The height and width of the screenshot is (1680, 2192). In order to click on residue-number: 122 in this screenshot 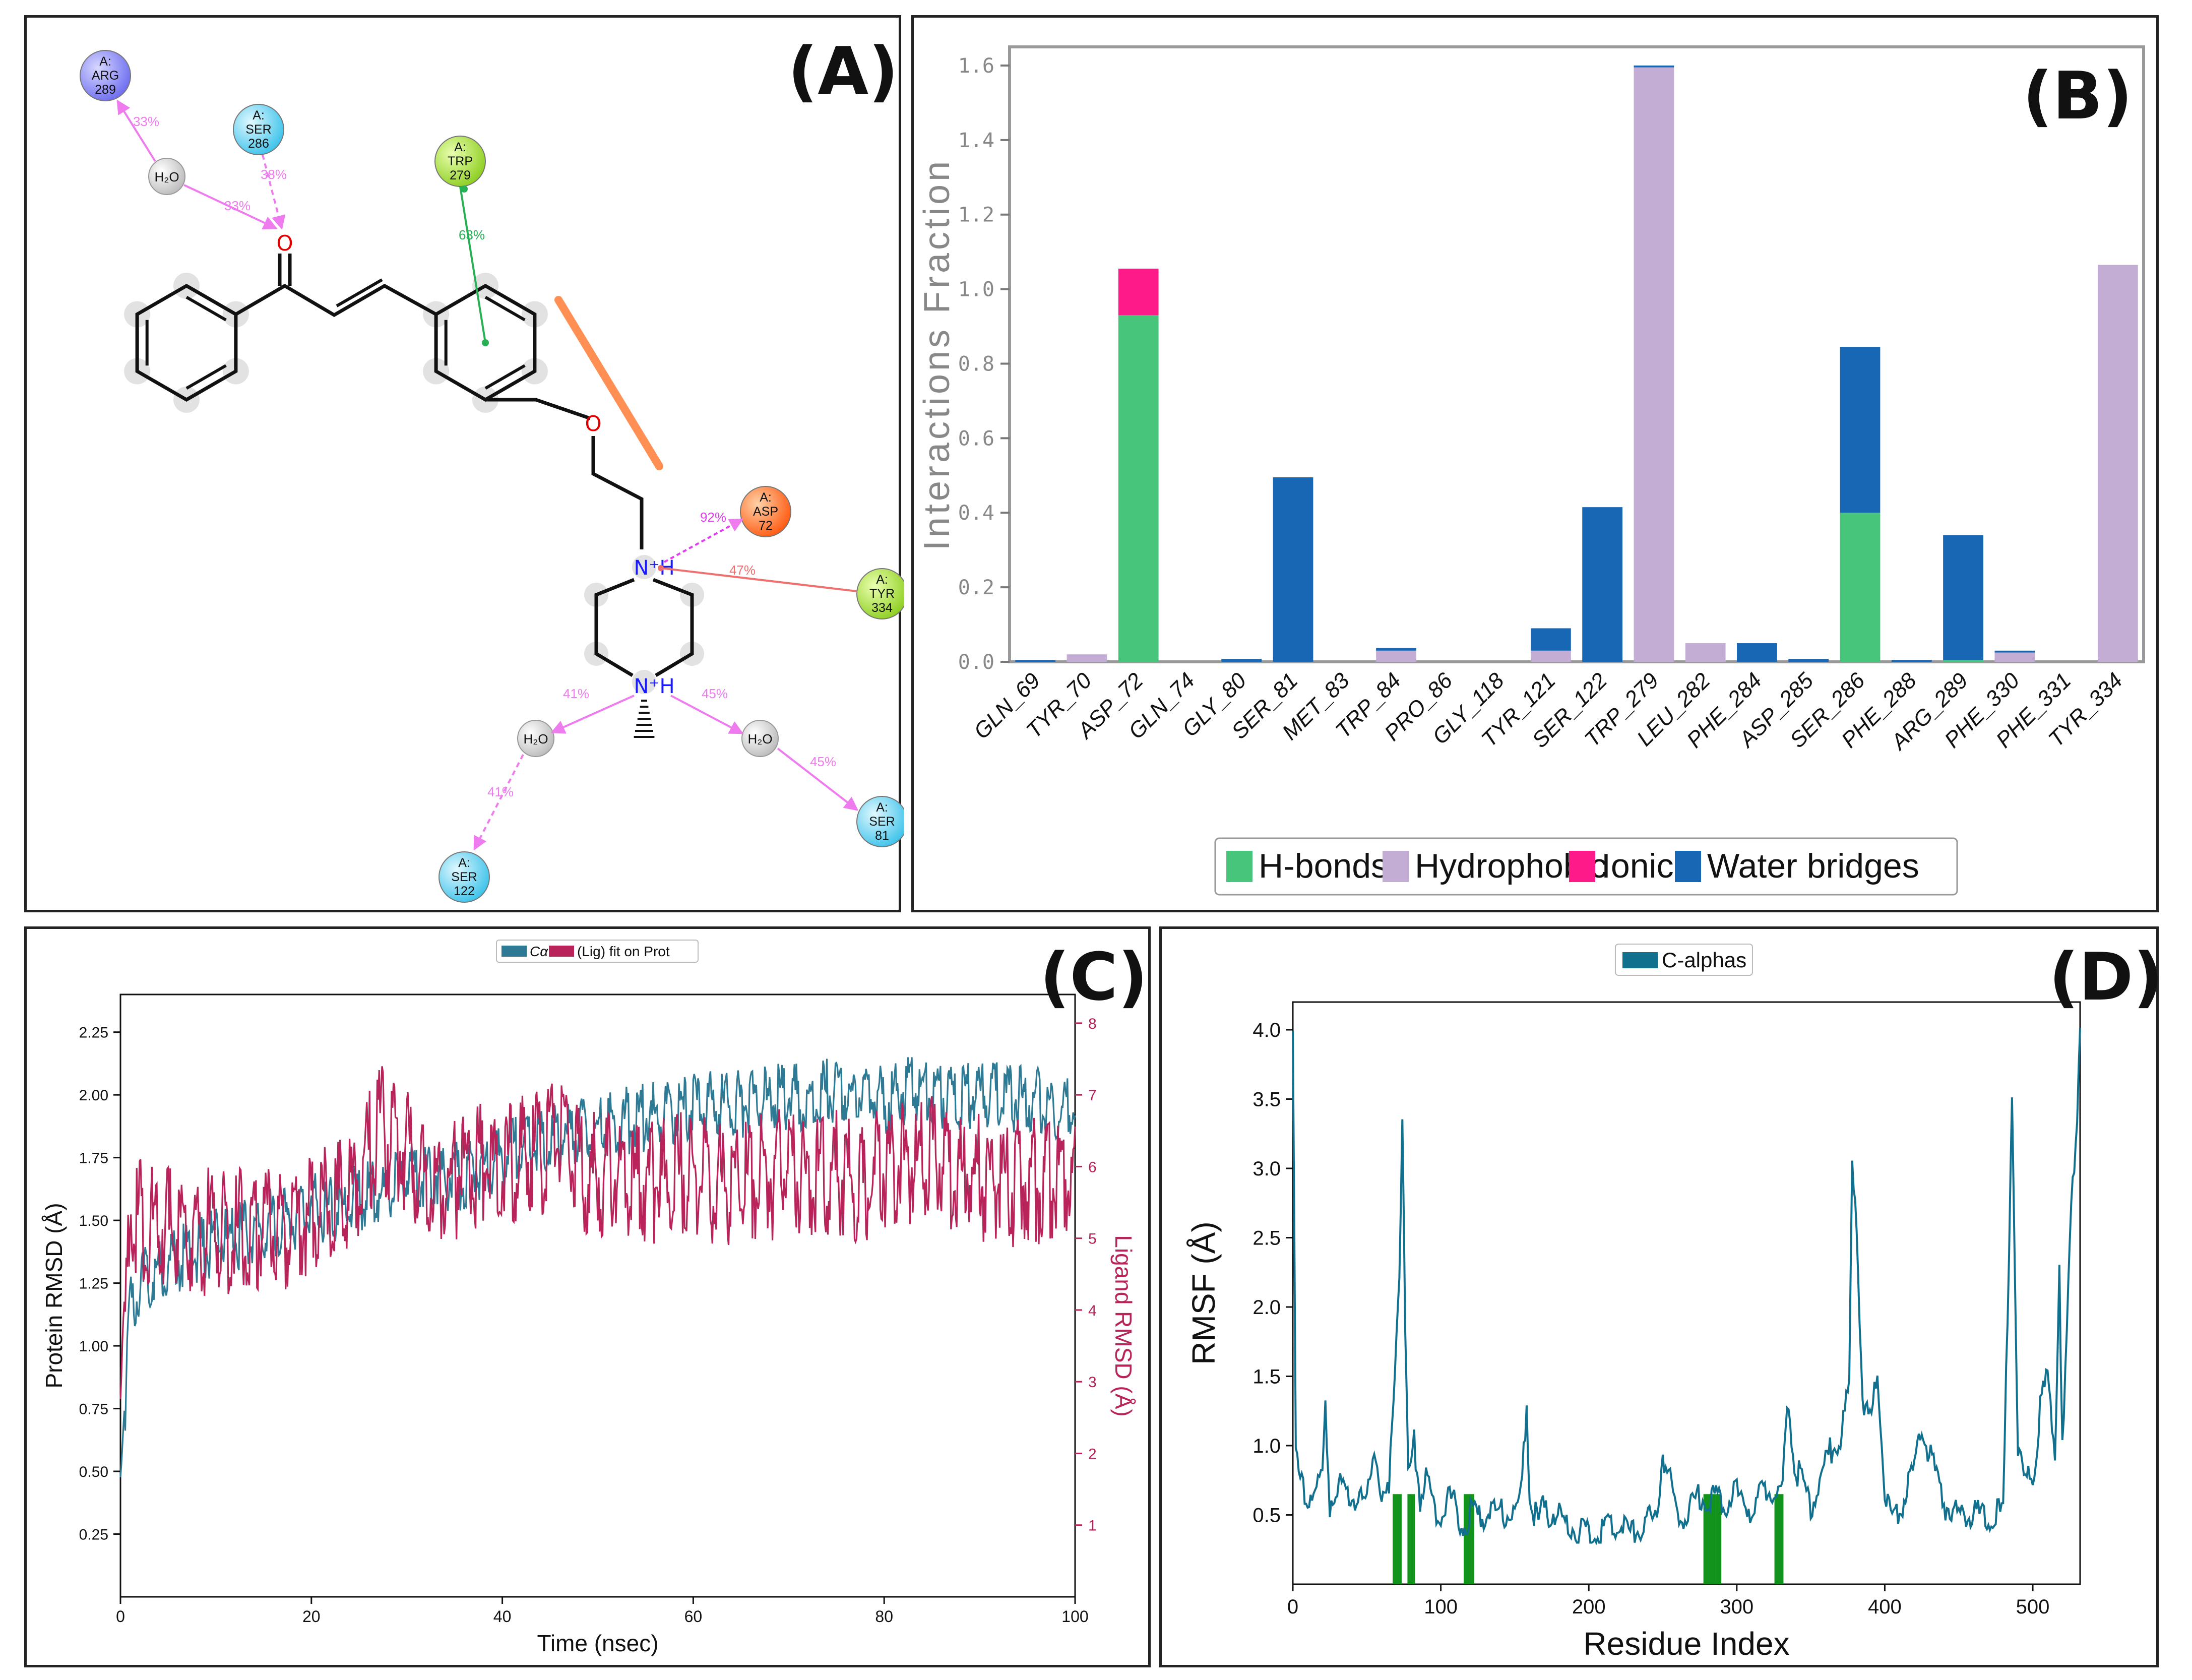, I will do `click(465, 891)`.